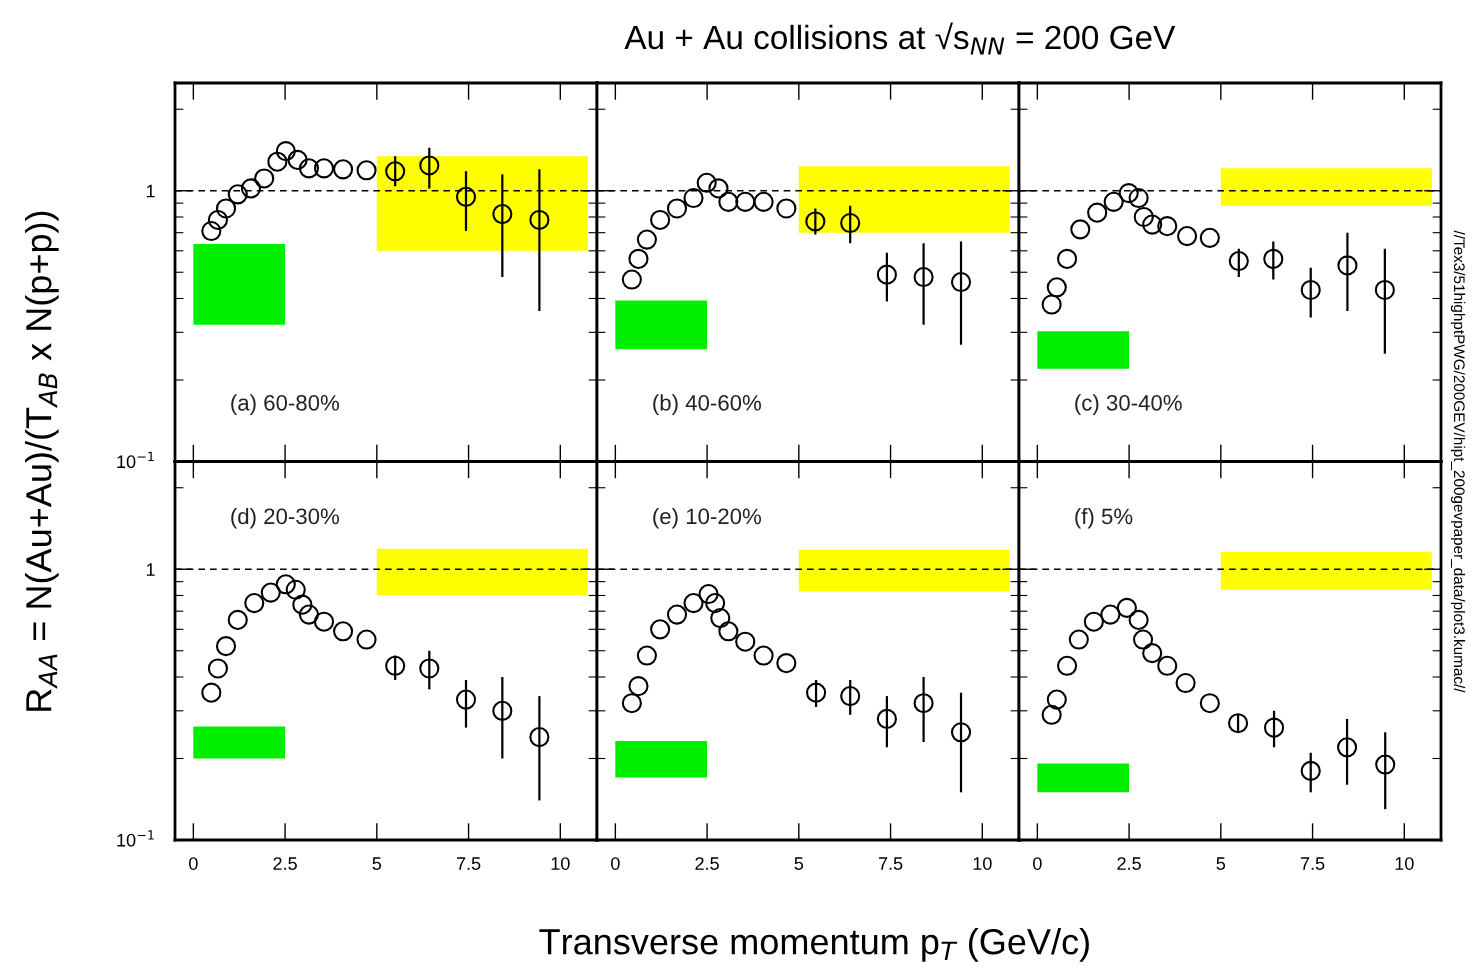 The height and width of the screenshot is (980, 1473). Describe the element at coordinates (900, 38) in the screenshot. I see `chart-title: Au + Au collisions at √s$_{NN}$ = 200 GeV` at that location.